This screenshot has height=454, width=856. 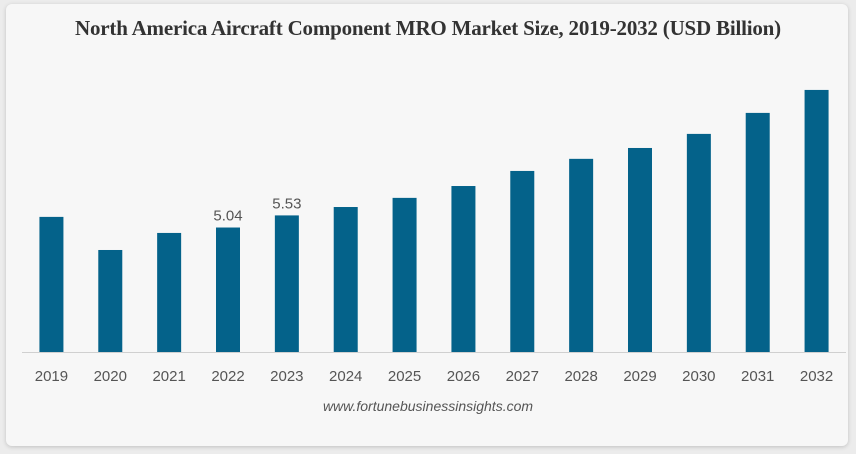 What do you see at coordinates (168, 376) in the screenshot?
I see `x-tick-label: 2021` at bounding box center [168, 376].